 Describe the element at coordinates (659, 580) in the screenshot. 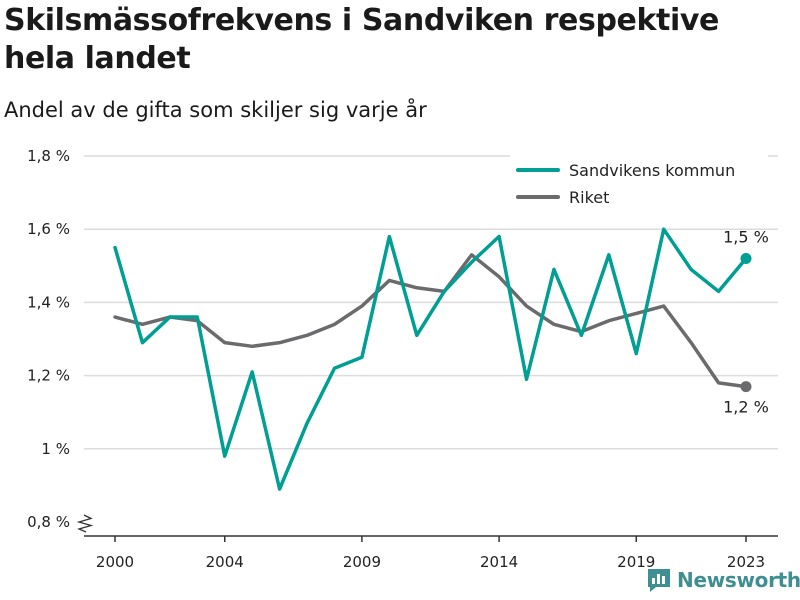

I see `bar-chart-logo-icon` at that location.